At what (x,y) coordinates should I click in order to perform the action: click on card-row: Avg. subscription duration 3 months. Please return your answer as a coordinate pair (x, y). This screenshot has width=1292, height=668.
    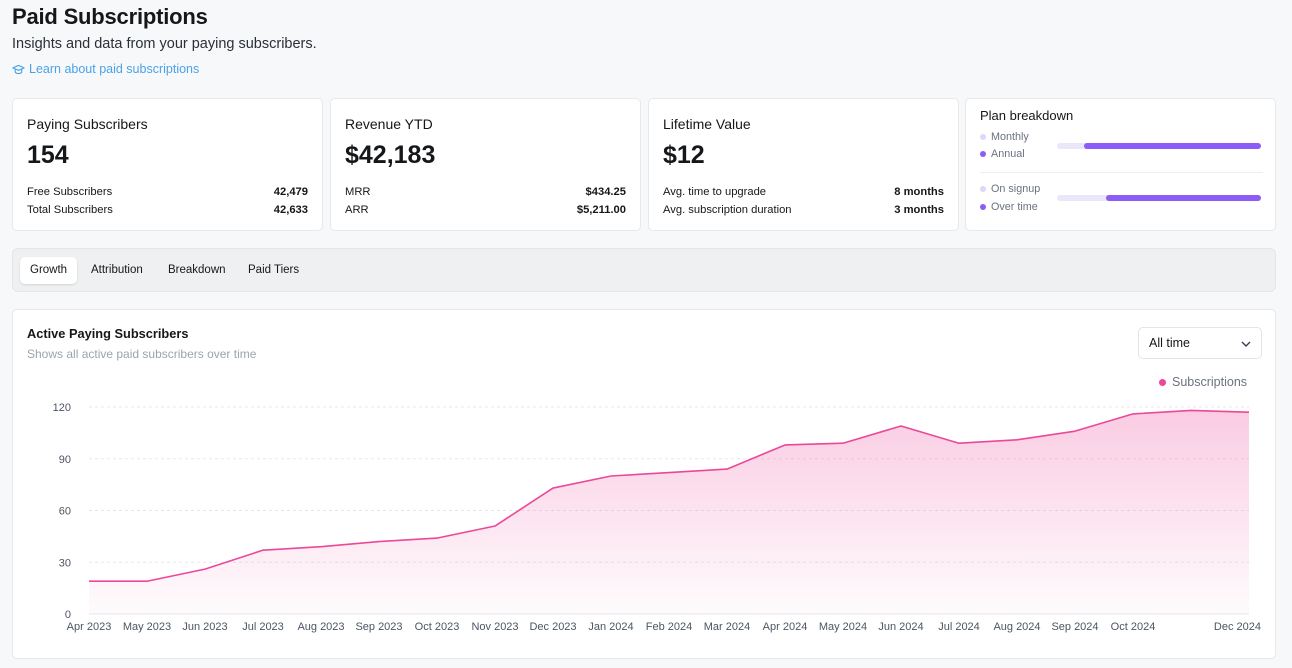
    Looking at the image, I should click on (803, 210).